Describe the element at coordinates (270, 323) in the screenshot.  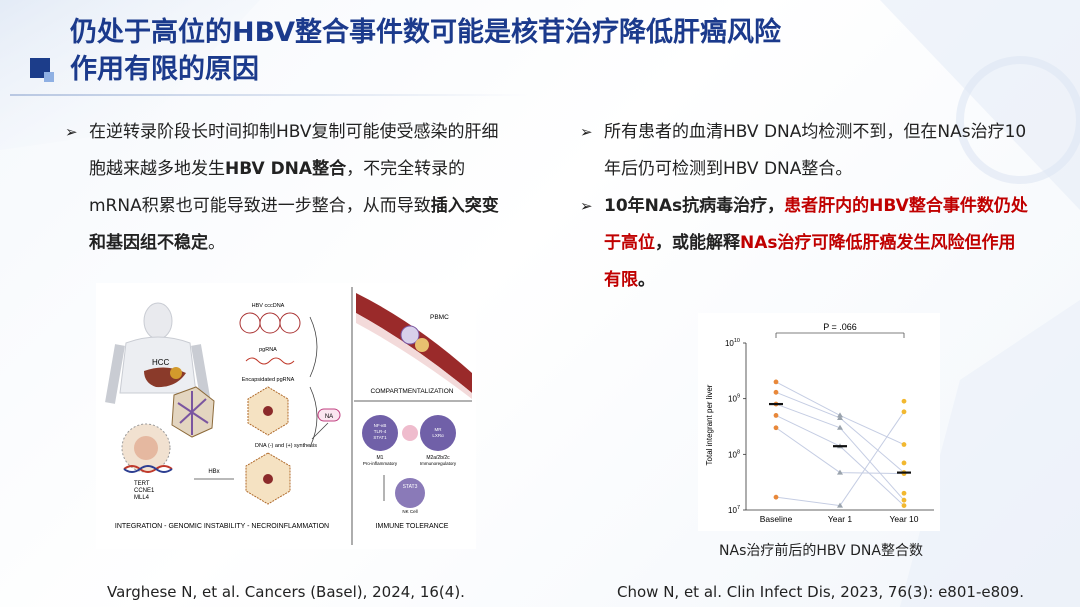
I see `cccdna-icon` at that location.